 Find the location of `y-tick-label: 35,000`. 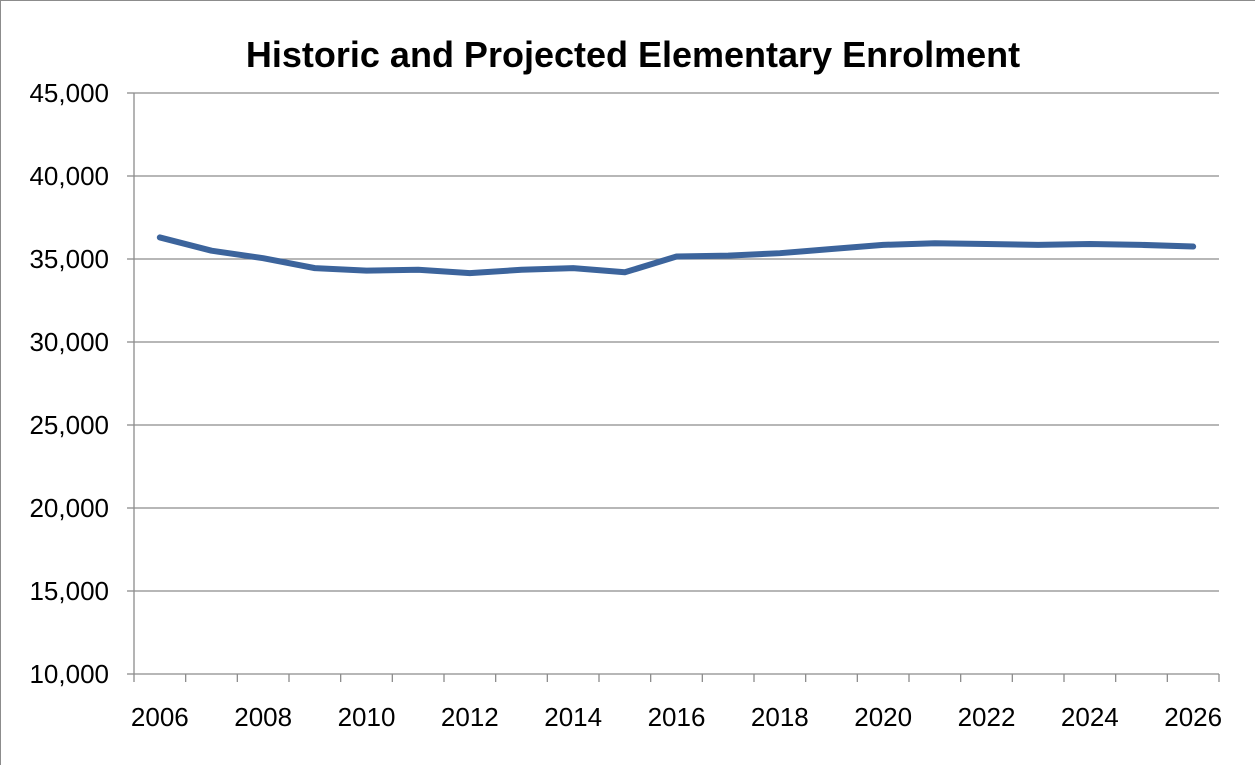

y-tick-label: 35,000 is located at coordinates (69, 259).